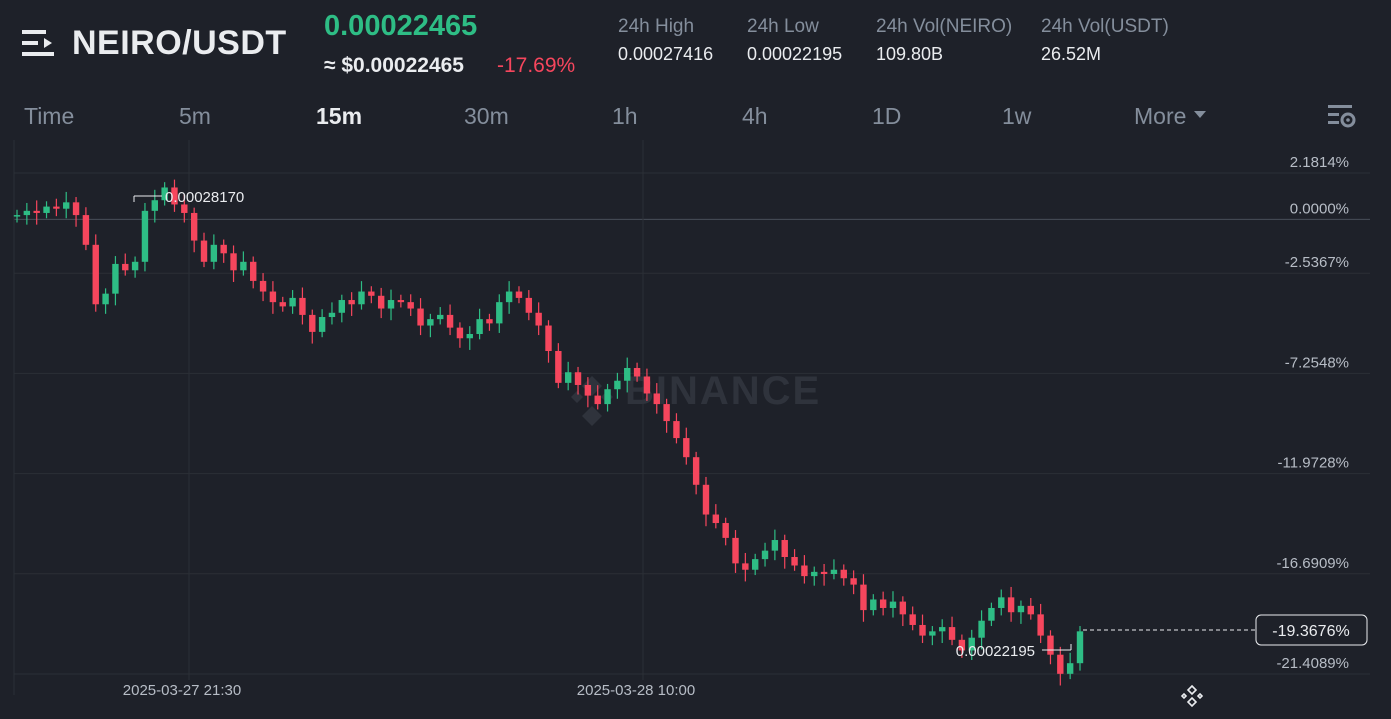 The width and height of the screenshot is (1391, 719). Describe the element at coordinates (795, 54) in the screenshot. I see `stat-value: 0.00022195` at that location.